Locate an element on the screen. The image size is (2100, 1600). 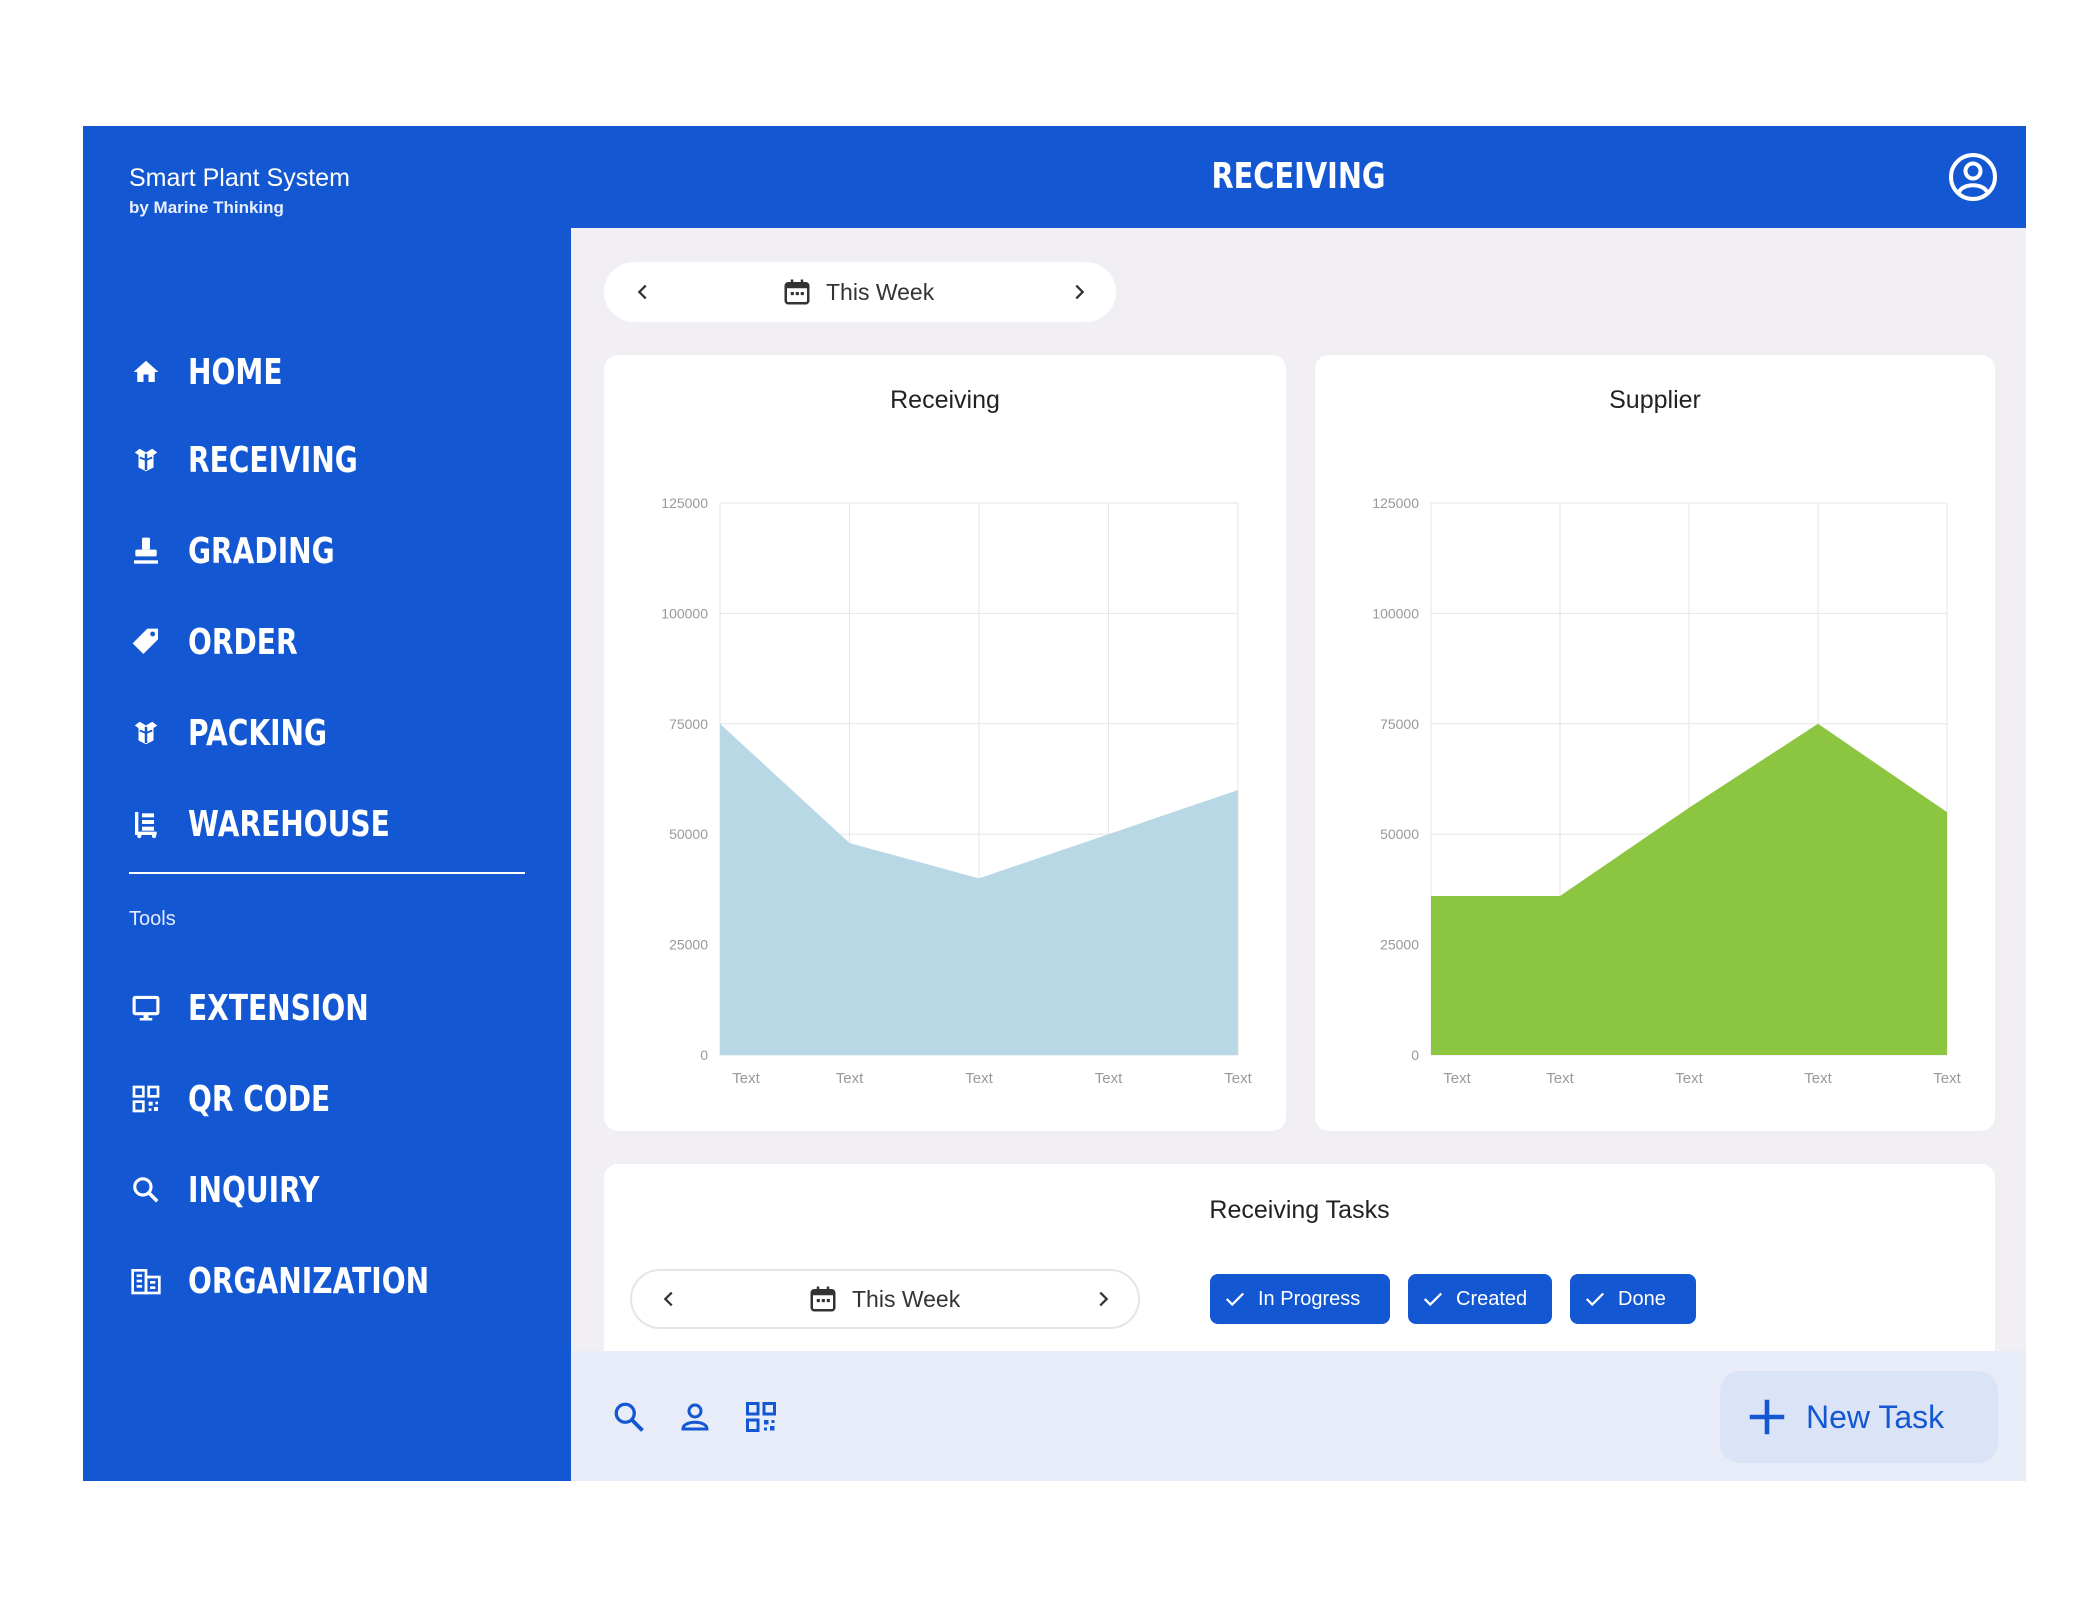
person-icon is located at coordinates (695, 1417).